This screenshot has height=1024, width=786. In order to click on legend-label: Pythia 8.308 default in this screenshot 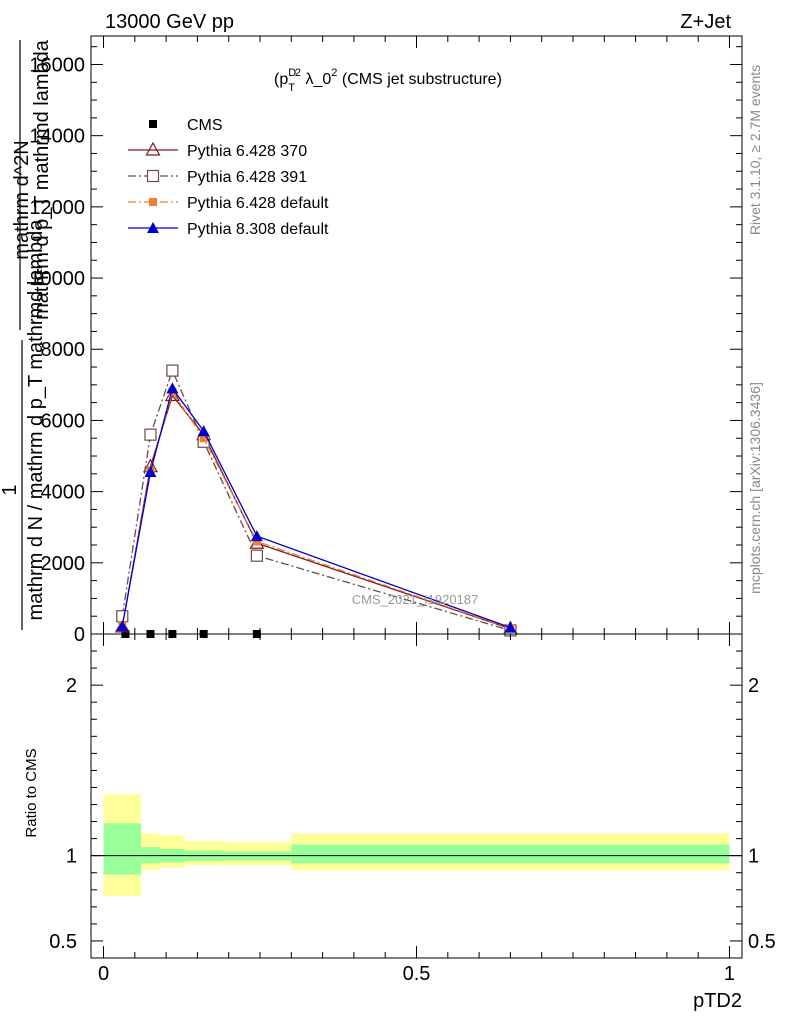, I will do `click(258, 229)`.